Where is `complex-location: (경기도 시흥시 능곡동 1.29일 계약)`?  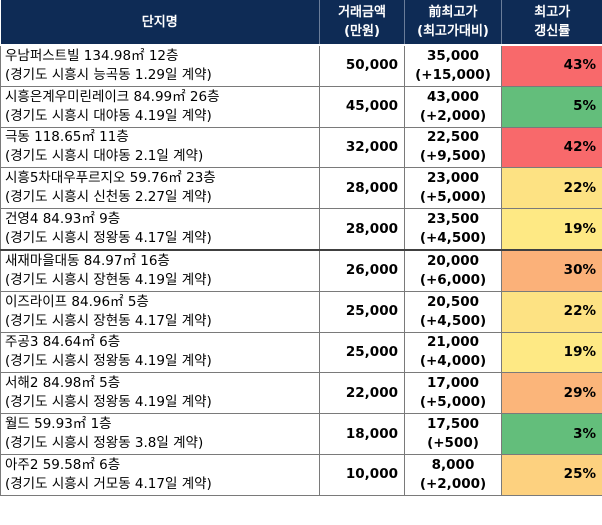
complex-location: (경기도 시흥시 능곡동 1.29일 계약) is located at coordinates (108, 74).